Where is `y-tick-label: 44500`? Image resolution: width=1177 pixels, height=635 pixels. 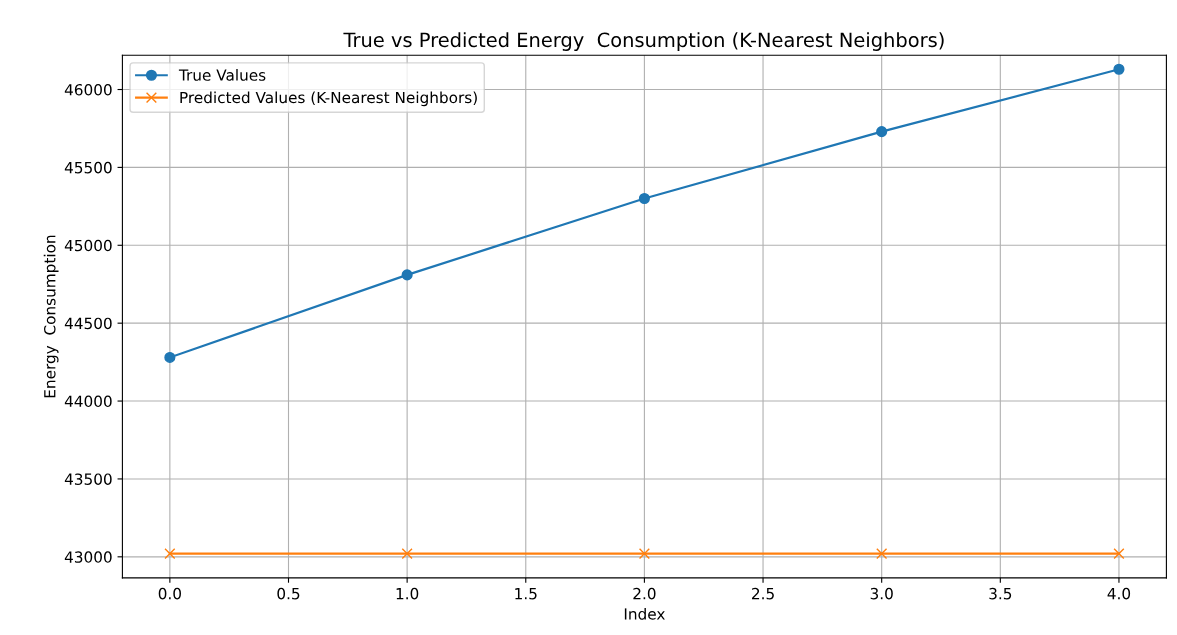
y-tick-label: 44500 is located at coordinates (88, 323).